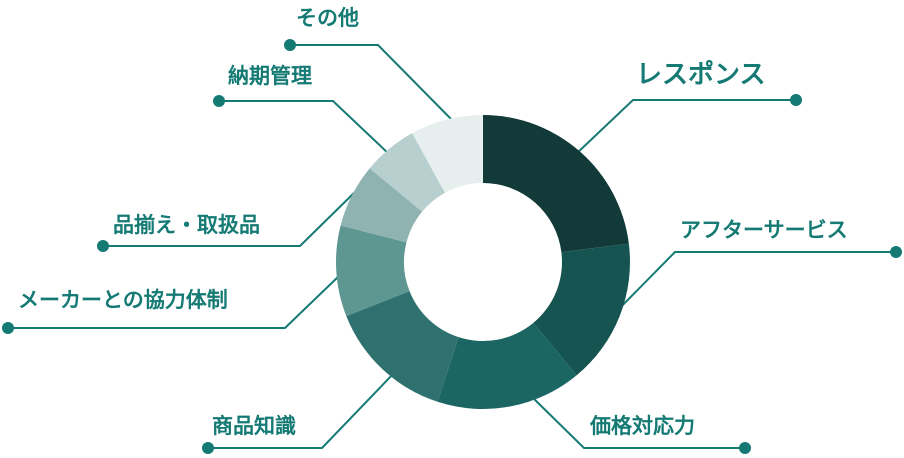 This screenshot has height=458, width=904. Describe the element at coordinates (186, 225) in the screenshot. I see `slice-label: 品揃え・取扱品` at that location.